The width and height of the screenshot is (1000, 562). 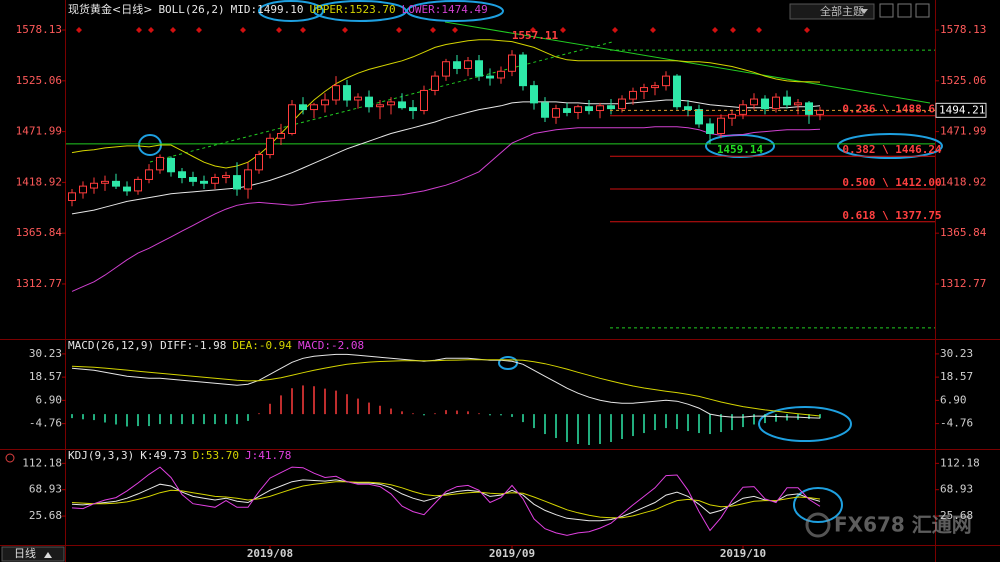 What do you see at coordinates (963, 232) in the screenshot?
I see `y-tick-label: 1365.84` at bounding box center [963, 232].